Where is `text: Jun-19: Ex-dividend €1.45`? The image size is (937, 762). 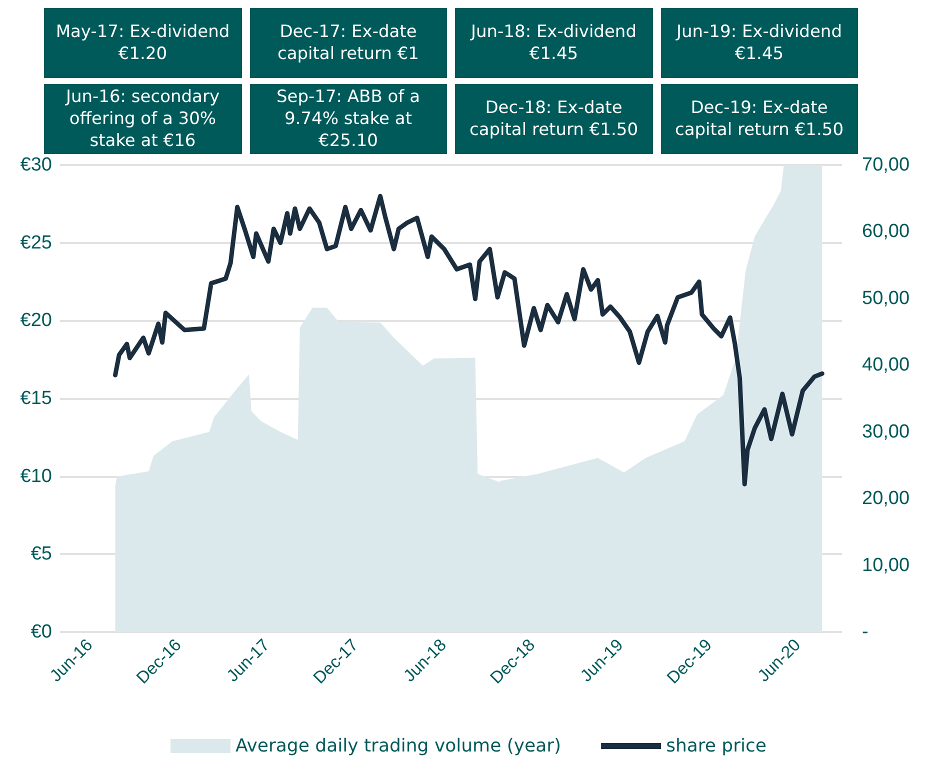 text: Jun-19: Ex-dividend €1.45 is located at coordinates (759, 43).